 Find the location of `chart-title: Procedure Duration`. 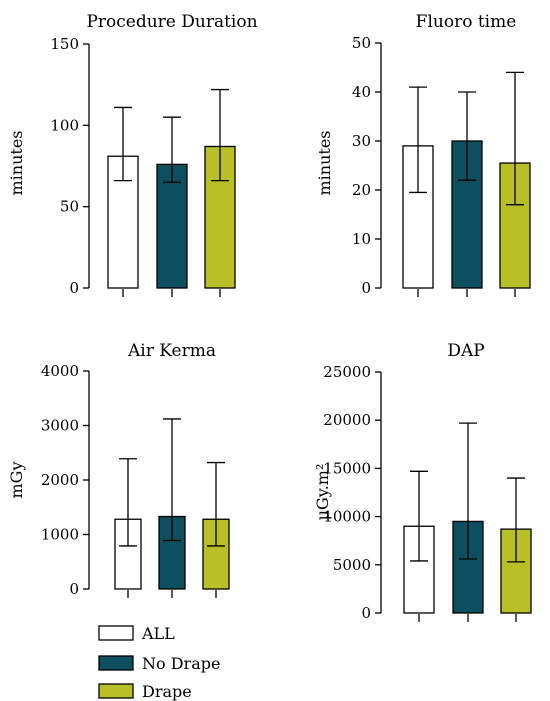

chart-title: Procedure Duration is located at coordinates (171, 22).